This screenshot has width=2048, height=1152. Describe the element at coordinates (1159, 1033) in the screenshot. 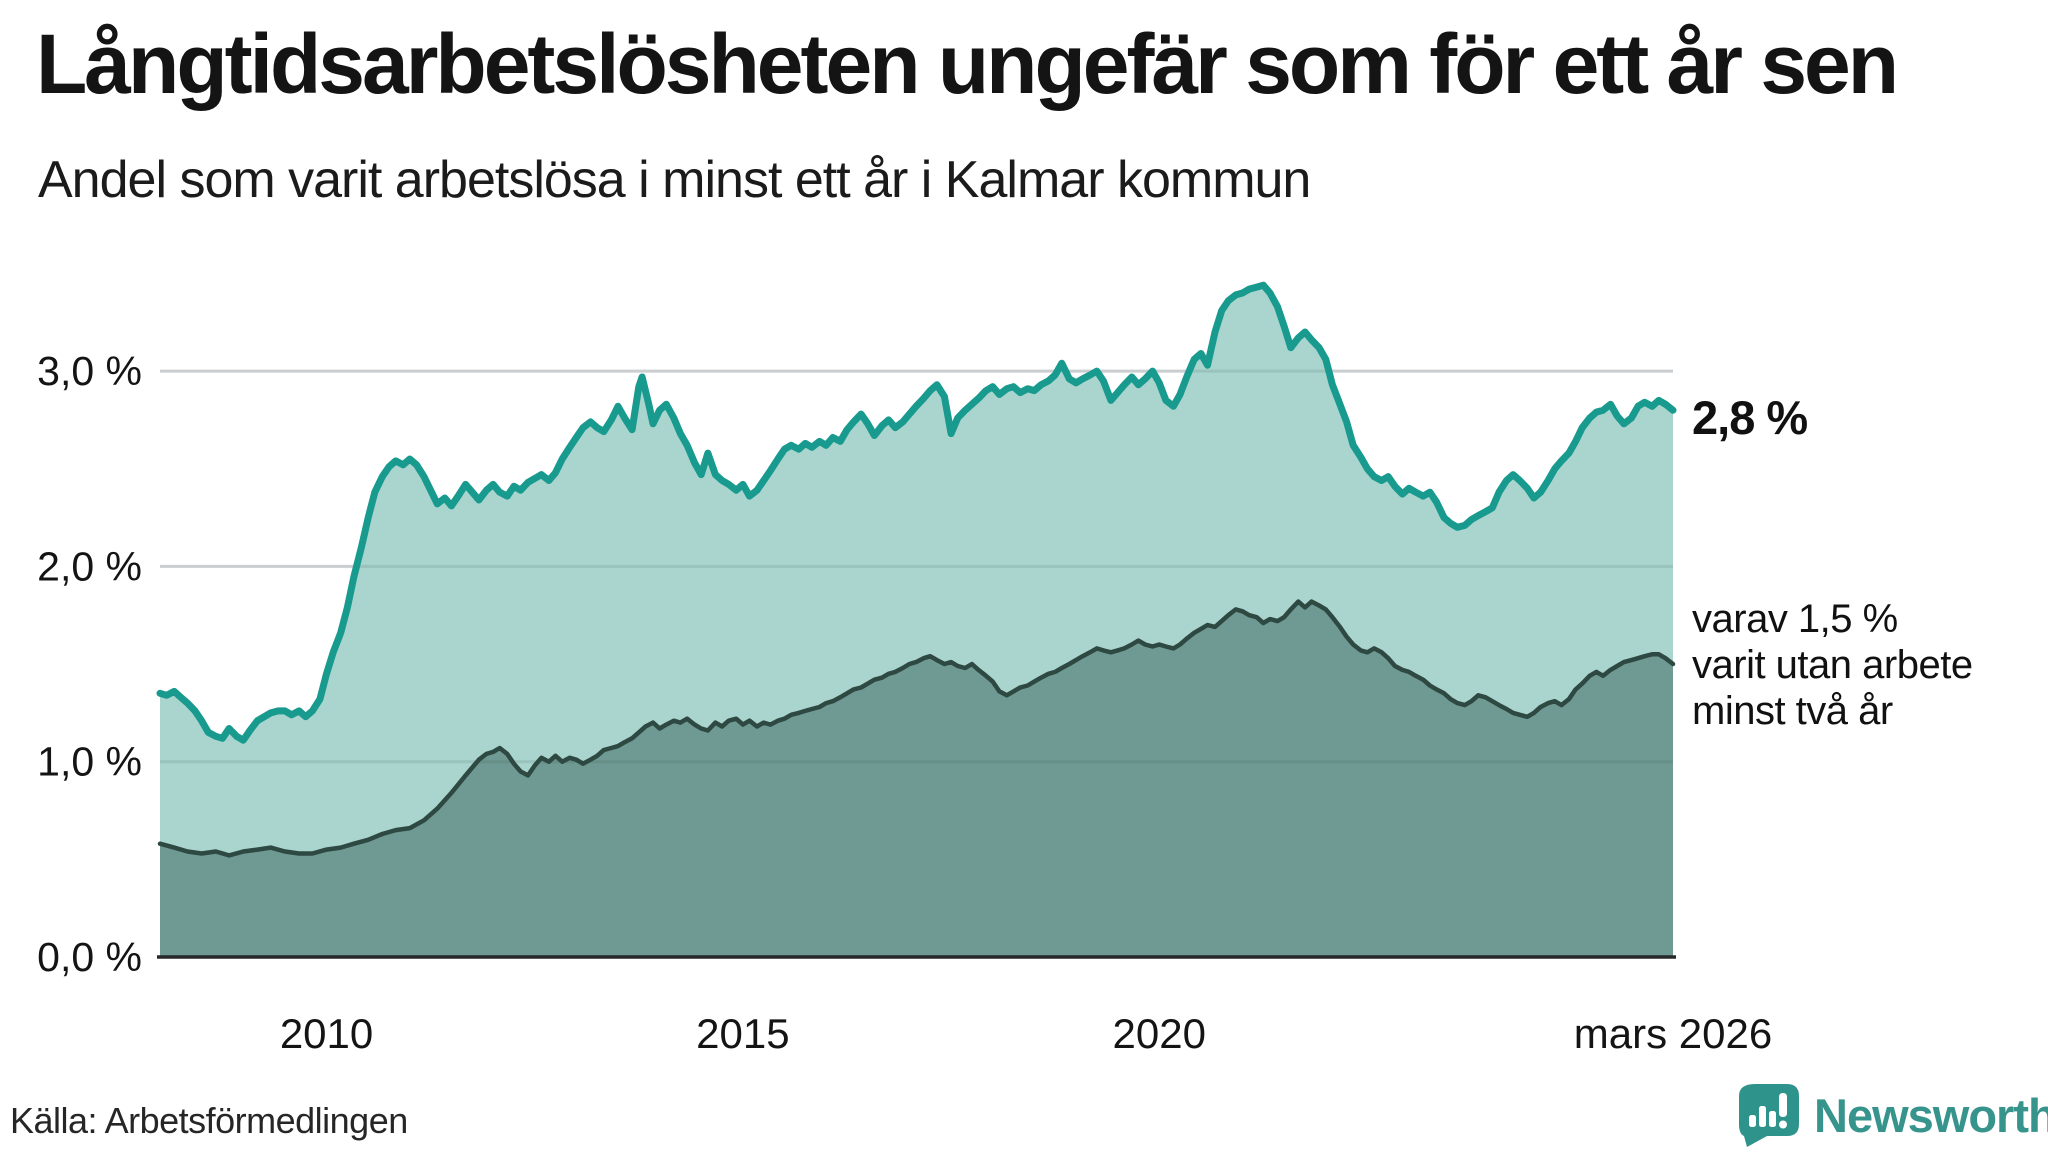

I see `x-tick-label-2: 2020` at that location.